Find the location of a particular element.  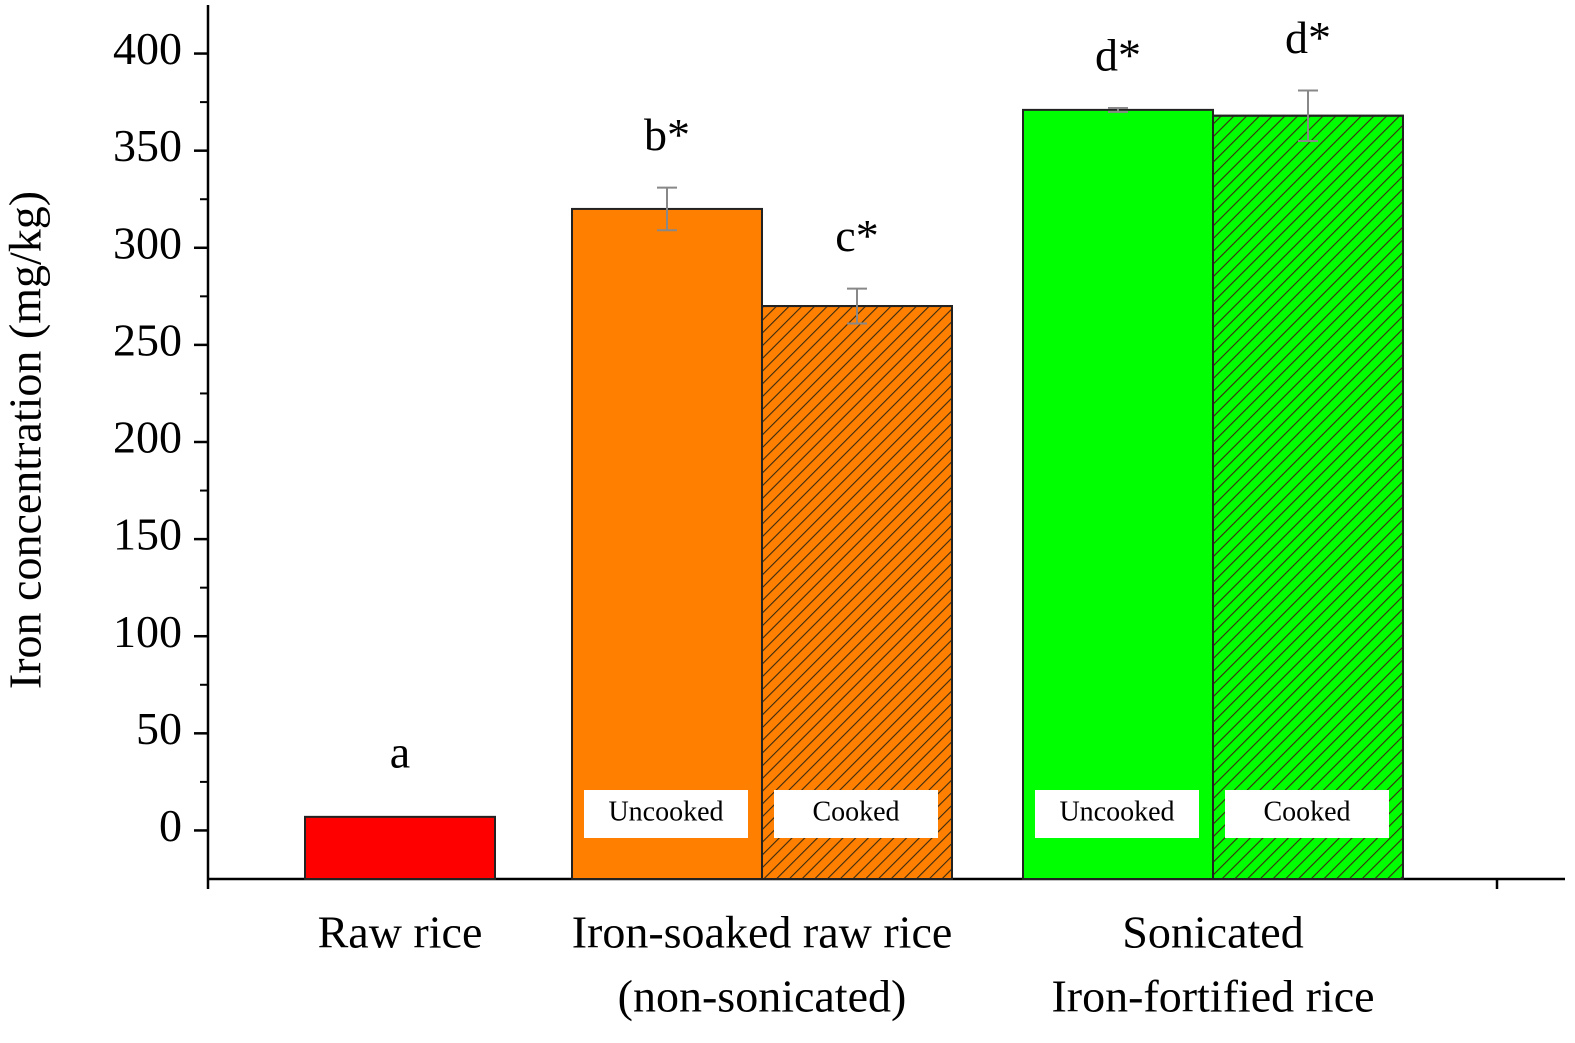

y-tick-label: 400 is located at coordinates (147, 48).